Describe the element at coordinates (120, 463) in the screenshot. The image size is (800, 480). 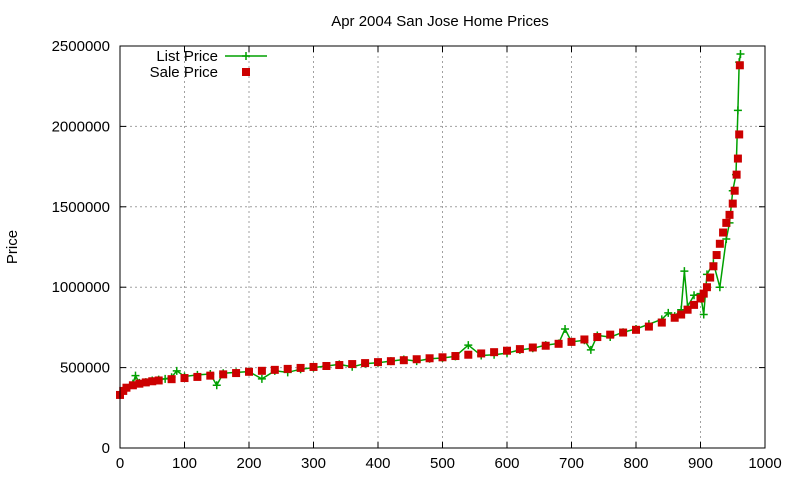
I see `x-tick-label: 0` at that location.